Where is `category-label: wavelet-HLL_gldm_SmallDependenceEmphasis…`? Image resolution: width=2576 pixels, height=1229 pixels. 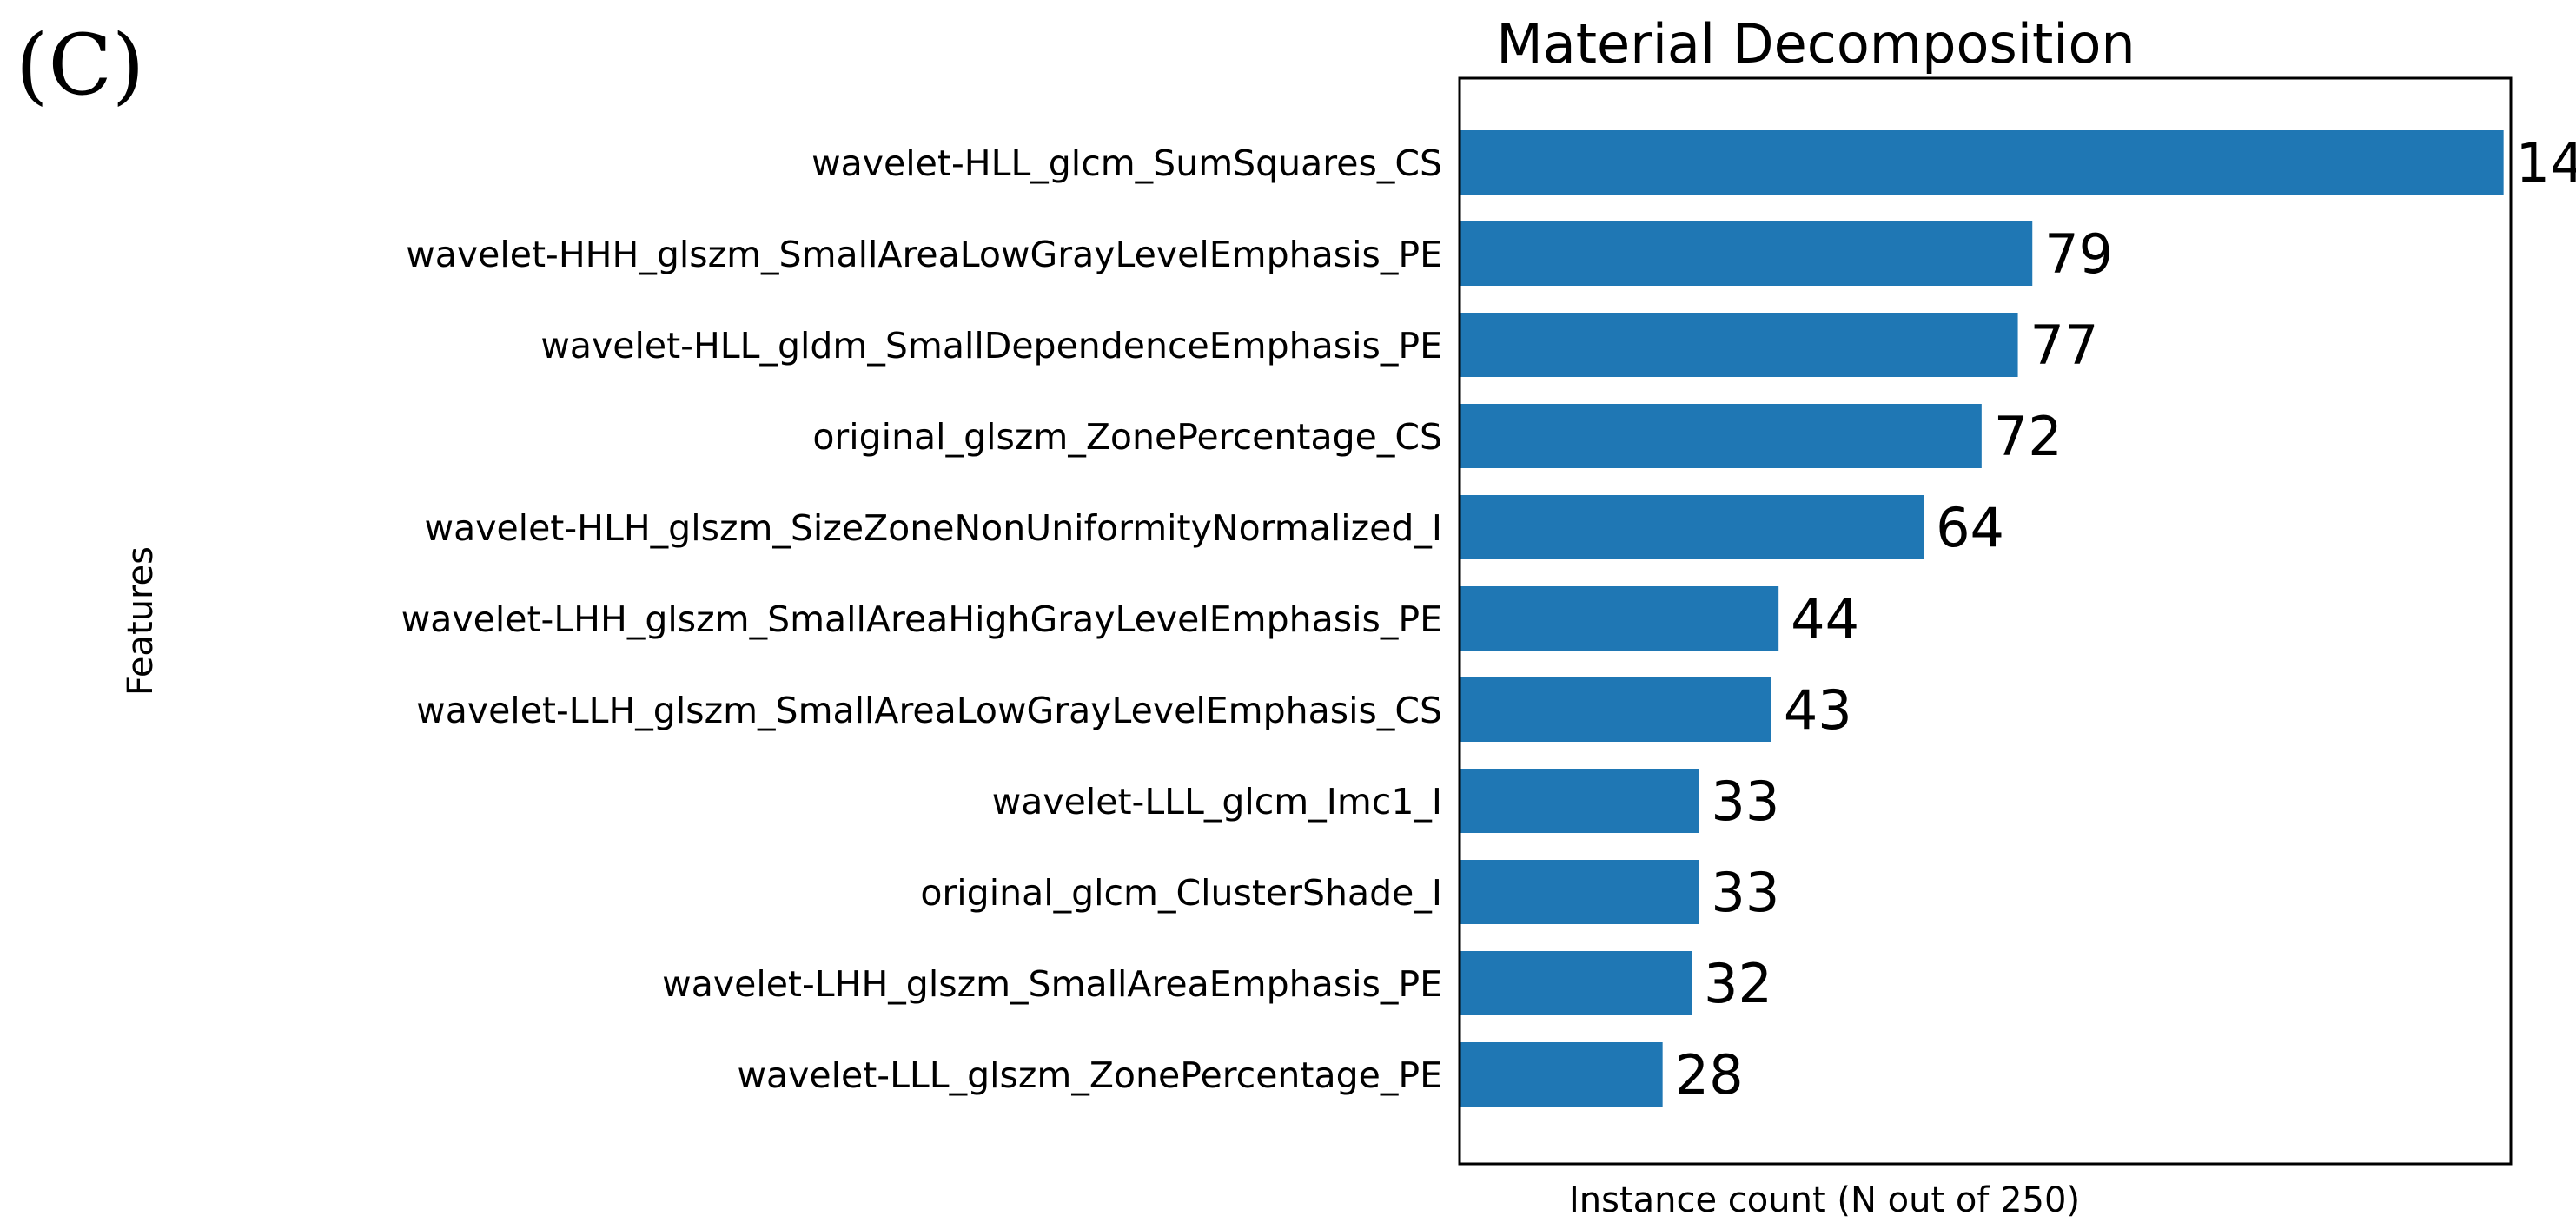 category-label: wavelet-HLL_gldm_SmallDependenceEmphasis… is located at coordinates (991, 346).